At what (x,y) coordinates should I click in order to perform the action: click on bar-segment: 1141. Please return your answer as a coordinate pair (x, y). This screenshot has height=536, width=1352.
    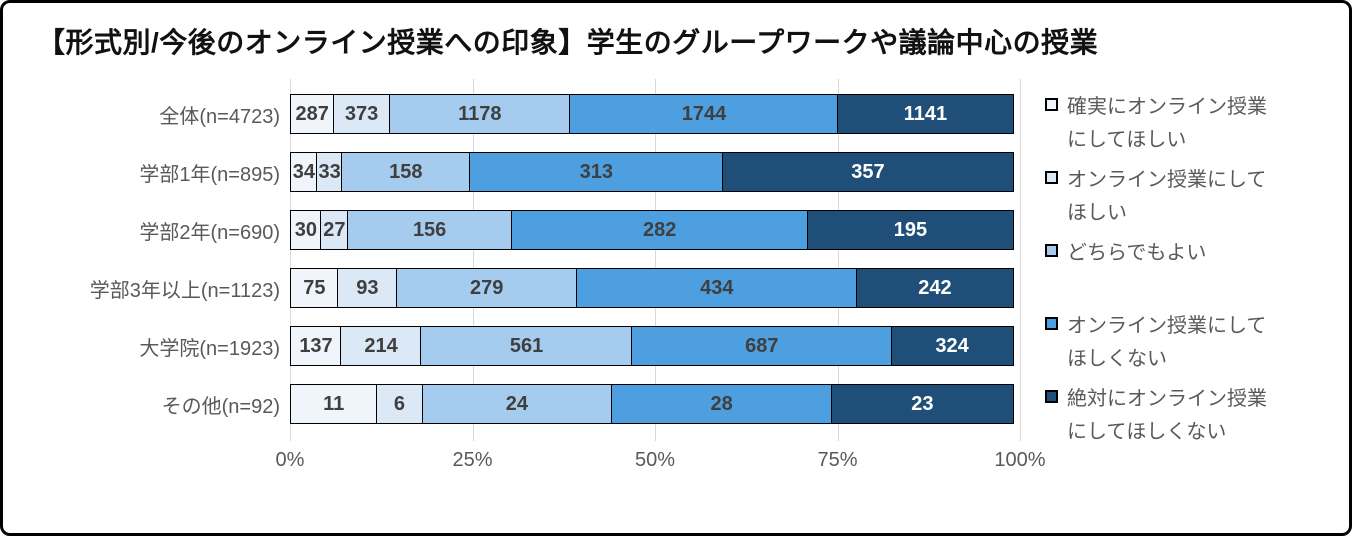
    Looking at the image, I should click on (925, 114).